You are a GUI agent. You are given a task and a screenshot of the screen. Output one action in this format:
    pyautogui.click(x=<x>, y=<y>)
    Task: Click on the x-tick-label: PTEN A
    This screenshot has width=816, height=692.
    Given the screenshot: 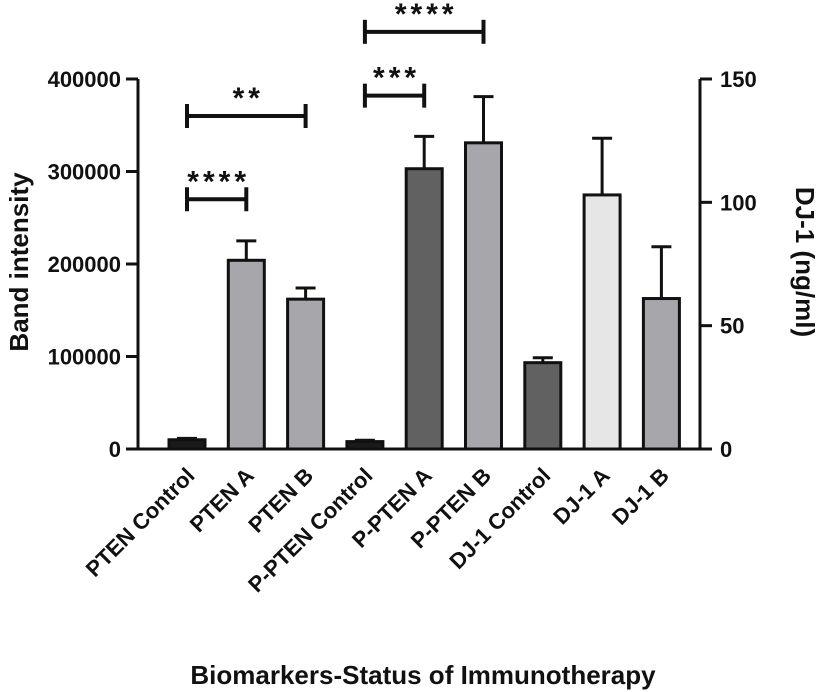 What is the action you would take?
    pyautogui.click(x=222, y=500)
    